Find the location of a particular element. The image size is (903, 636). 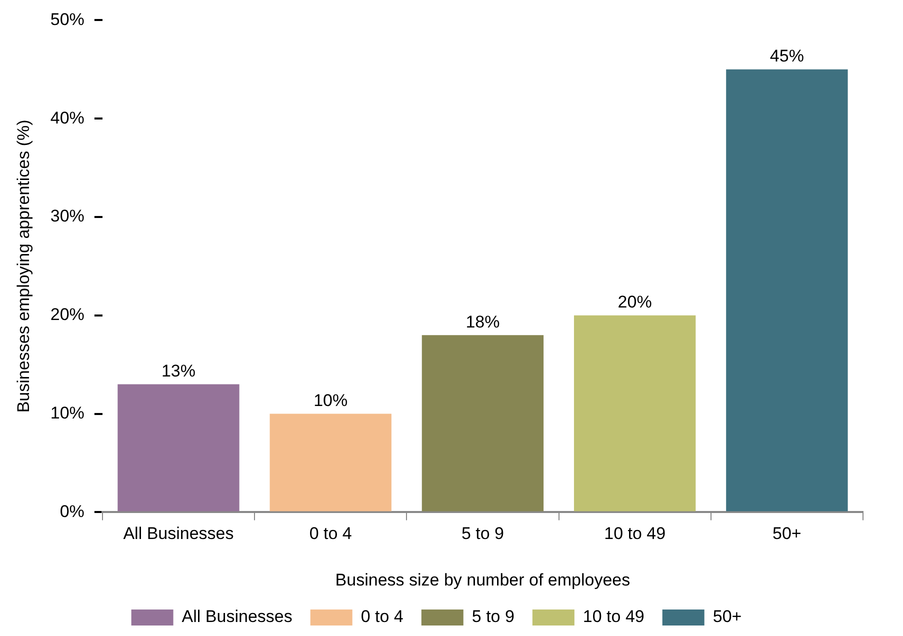

y-tick-label: 0% is located at coordinates (72, 511).